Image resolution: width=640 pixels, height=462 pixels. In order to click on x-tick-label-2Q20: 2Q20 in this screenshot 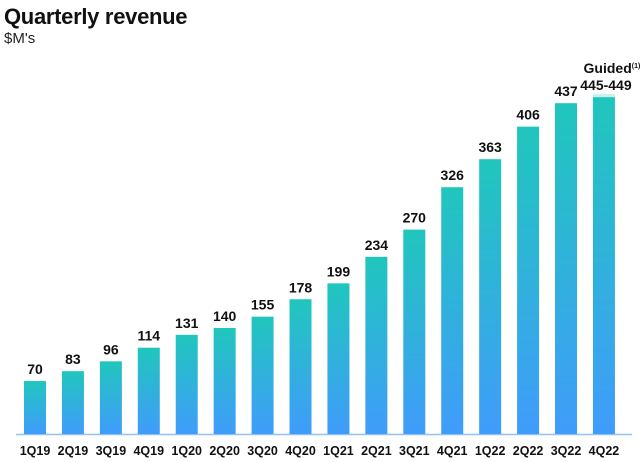, I will do `click(224, 451)`.